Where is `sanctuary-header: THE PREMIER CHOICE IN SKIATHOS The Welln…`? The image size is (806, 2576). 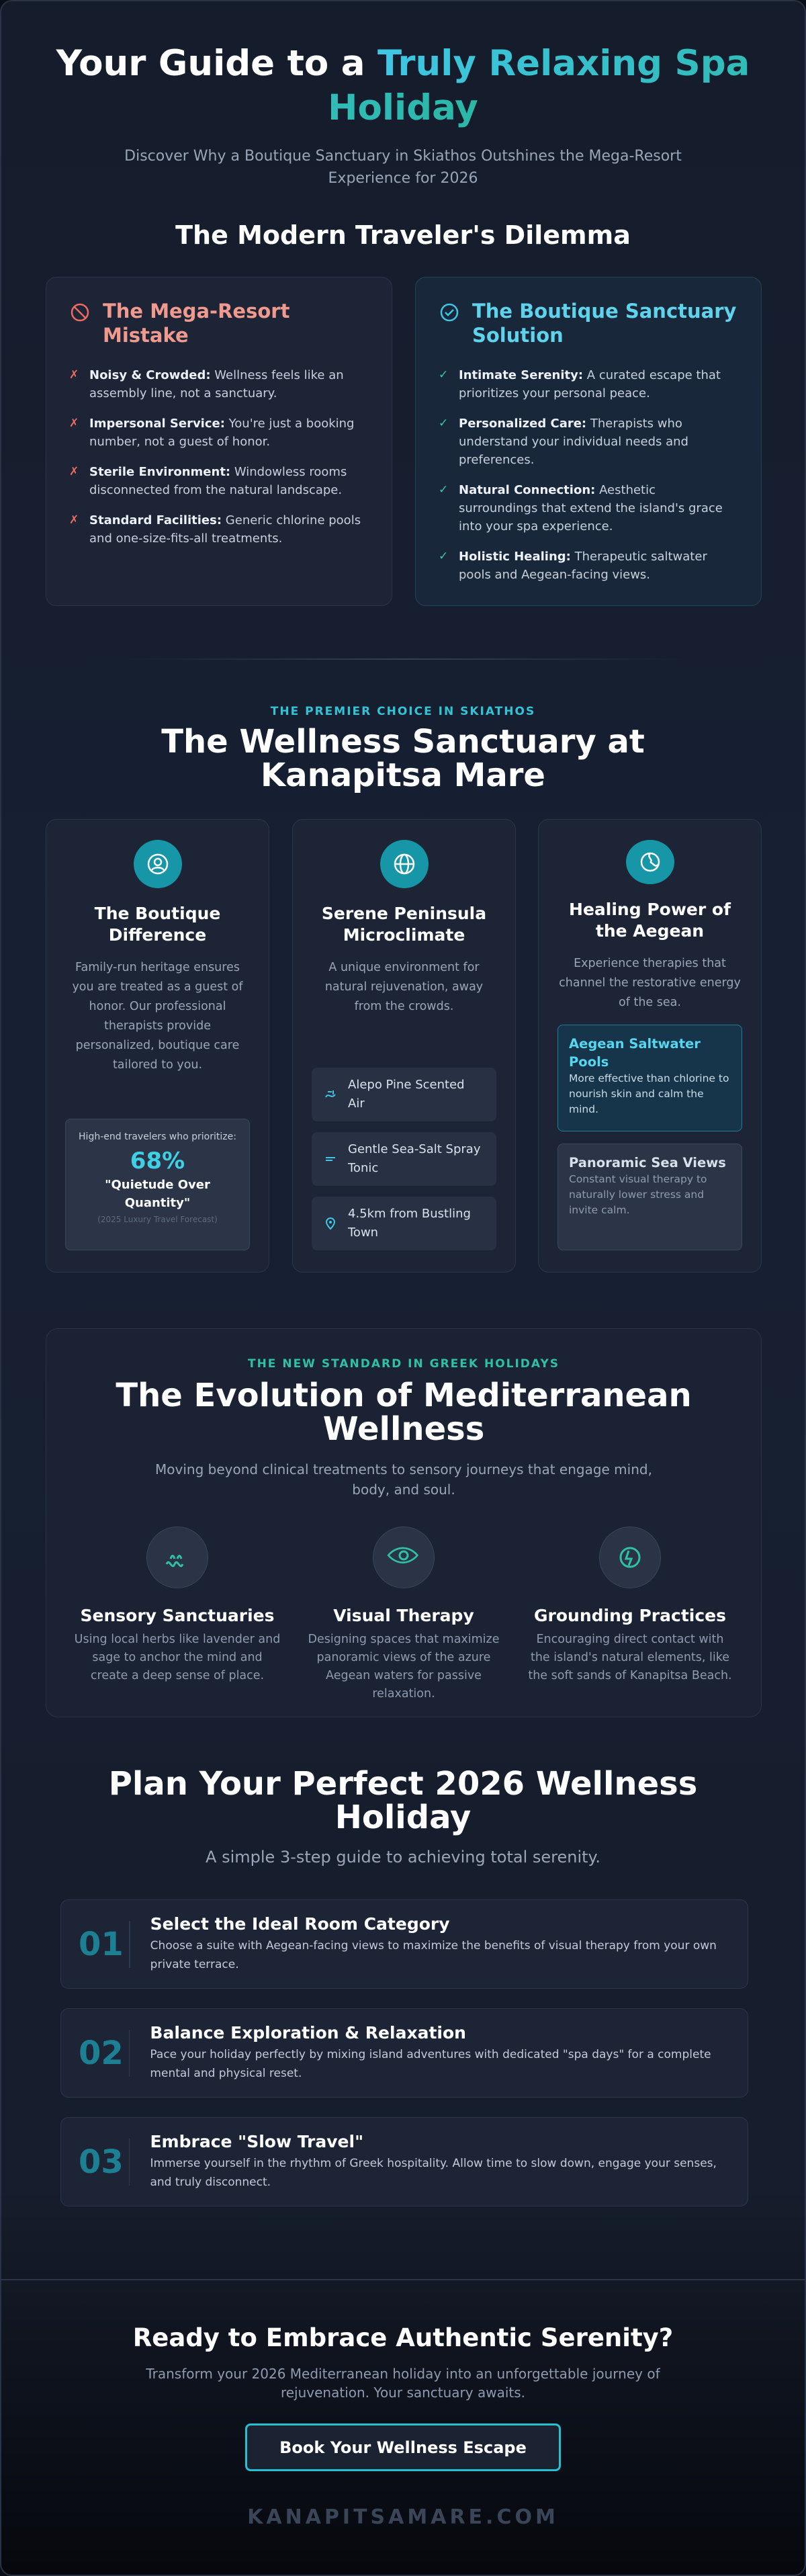 sanctuary-header: THE PREMIER CHOICE IN SKIATHOS The Welln… is located at coordinates (403, 748).